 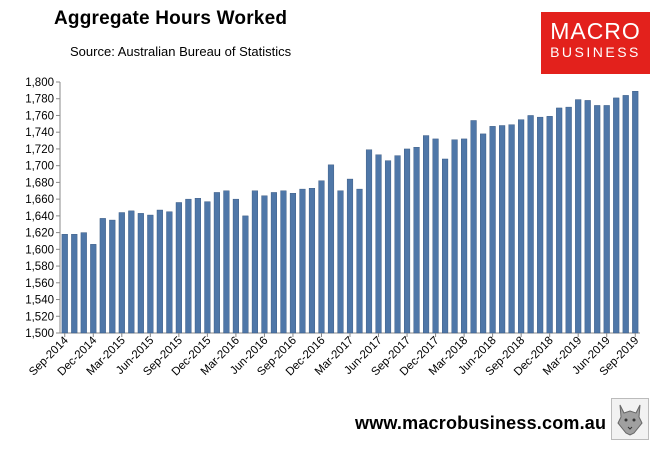 I want to click on chart-title: Aggregate Hours Worked, so click(x=171, y=18).